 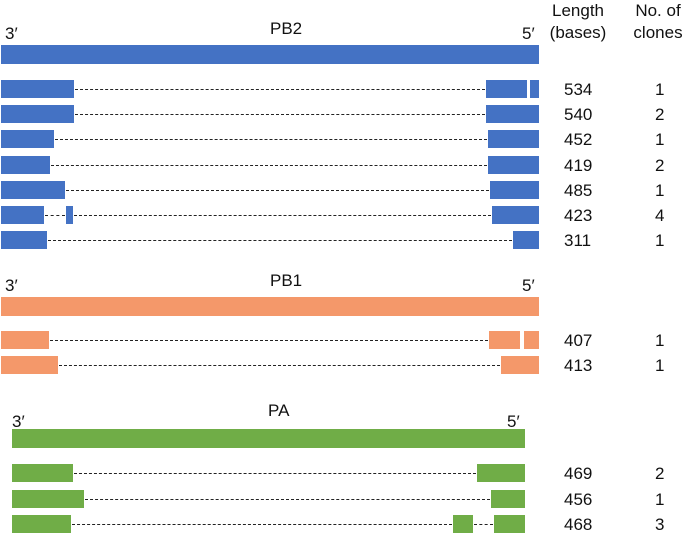 I want to click on pa-clone-count: 1, so click(x=660, y=499).